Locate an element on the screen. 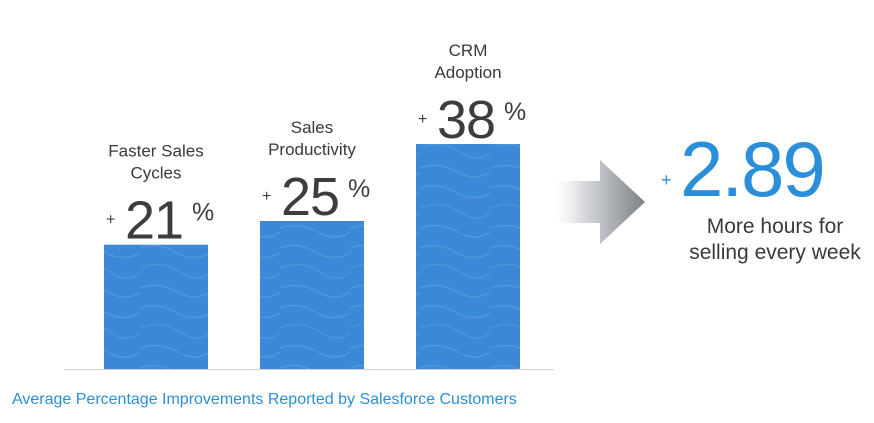 Image resolution: width=874 pixels, height=423 pixels. value-prefix-1: + is located at coordinates (110, 220).